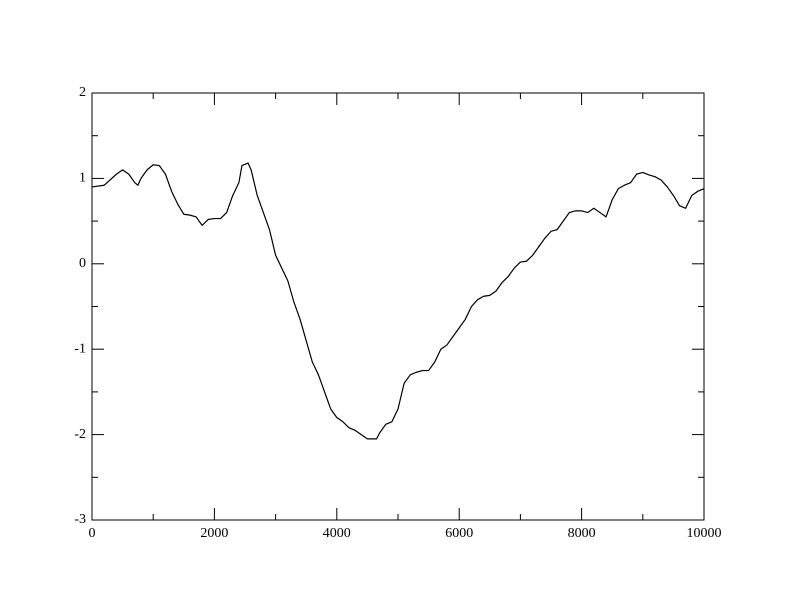 The width and height of the screenshot is (792, 612). What do you see at coordinates (459, 533) in the screenshot?
I see `x-tick-label: 6000` at bounding box center [459, 533].